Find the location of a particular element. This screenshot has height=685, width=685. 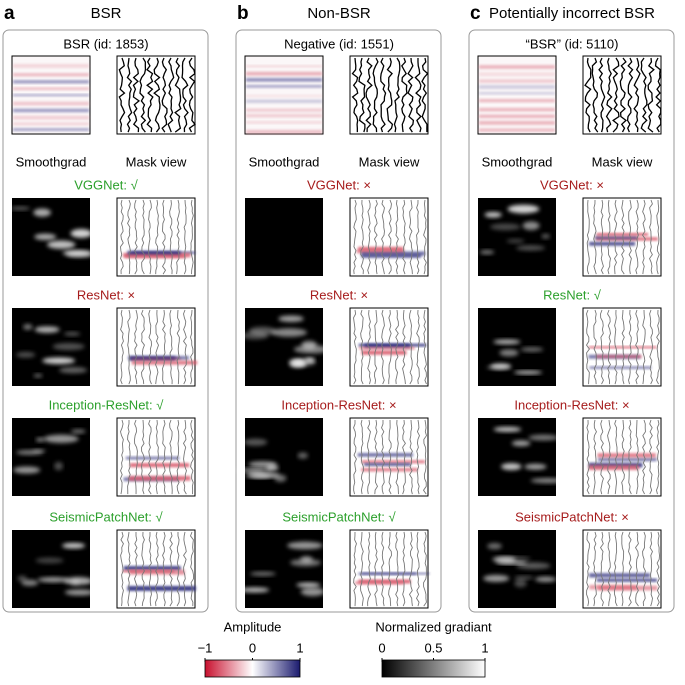

model-verdict: Inception-ResNet: × is located at coordinates (338, 404).